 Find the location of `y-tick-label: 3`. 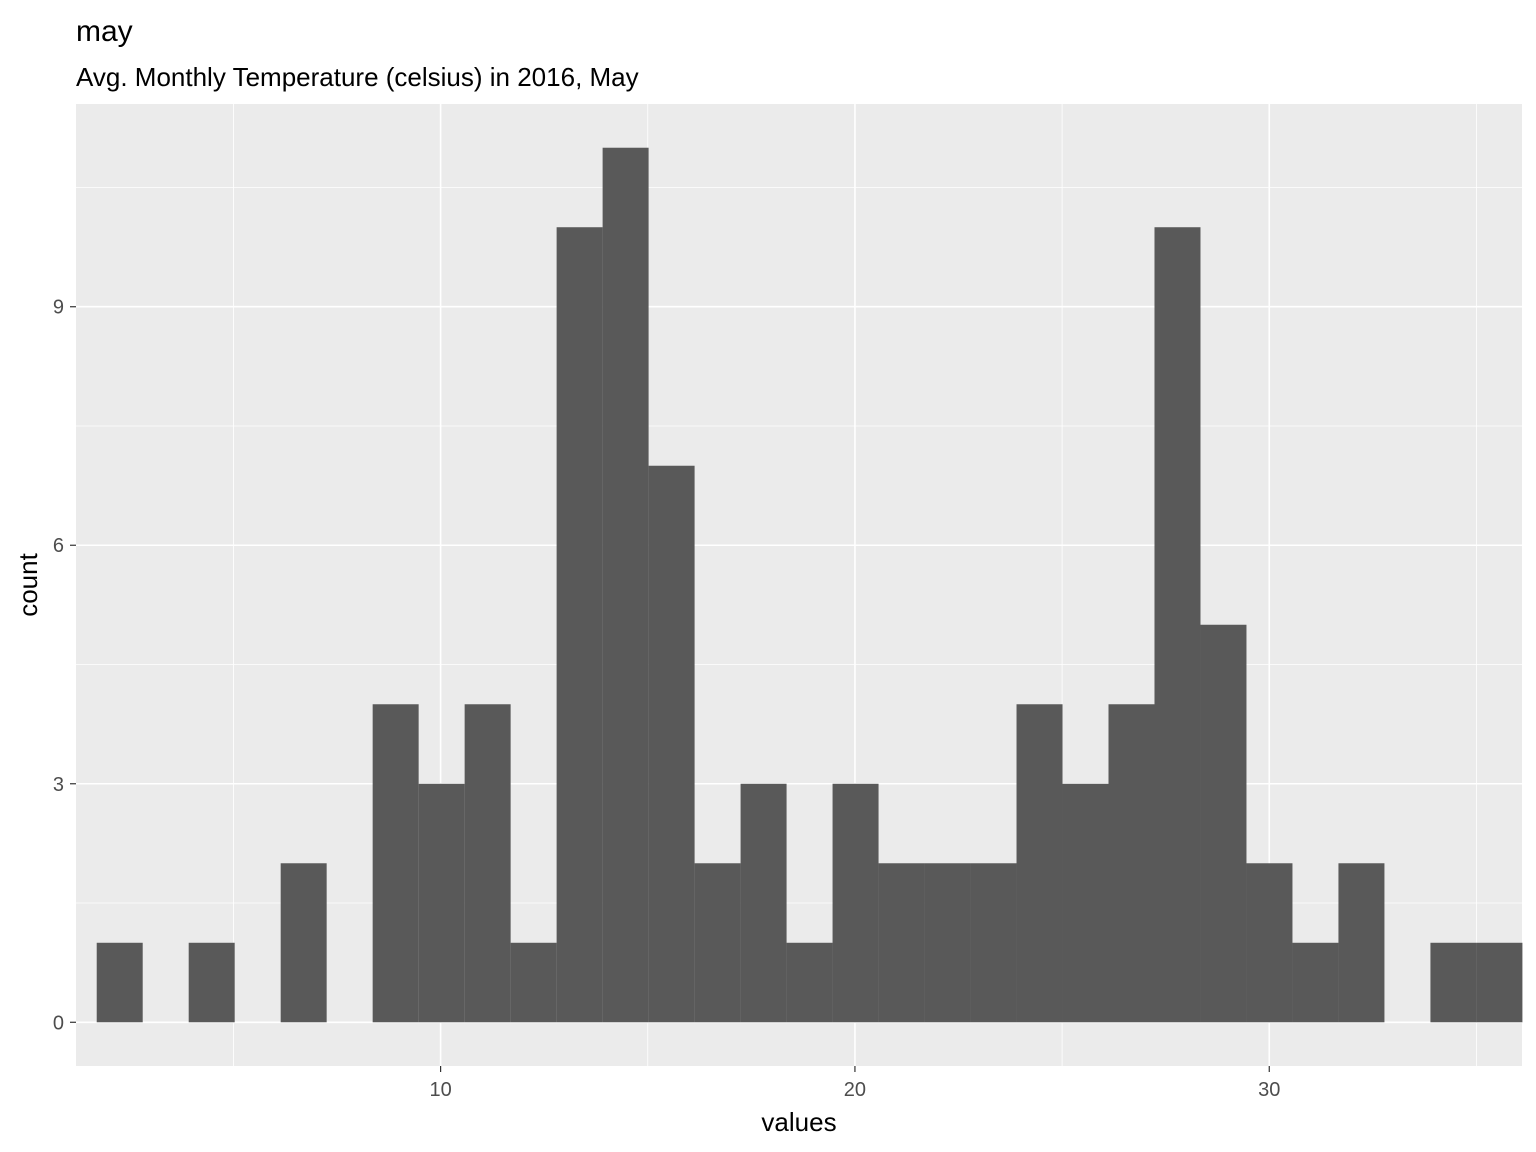

y-tick-label: 3 is located at coordinates (58, 785).